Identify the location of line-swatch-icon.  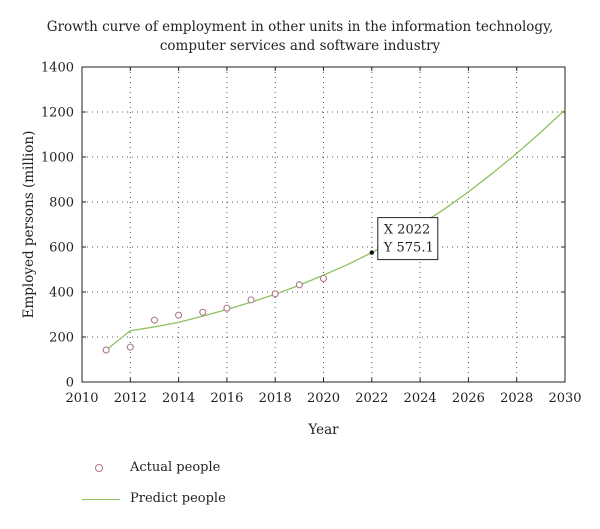
(102, 499).